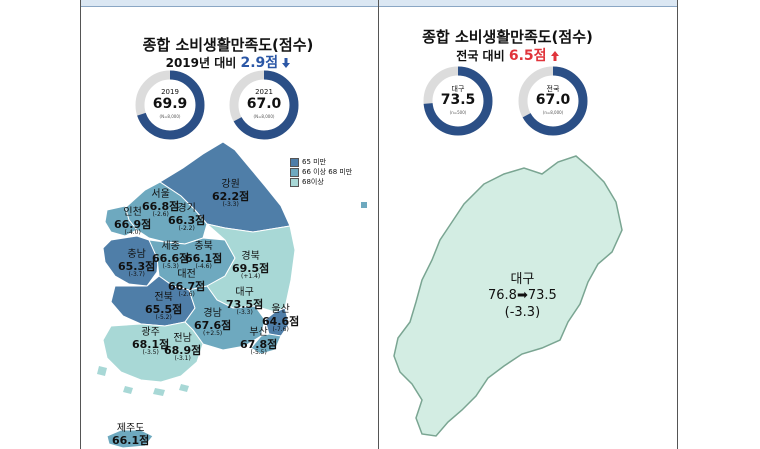 Image resolution: width=760 pixels, height=449 pixels. What do you see at coordinates (364, 205) in the screenshot?
I see `region-shape-ulleung` at bounding box center [364, 205].